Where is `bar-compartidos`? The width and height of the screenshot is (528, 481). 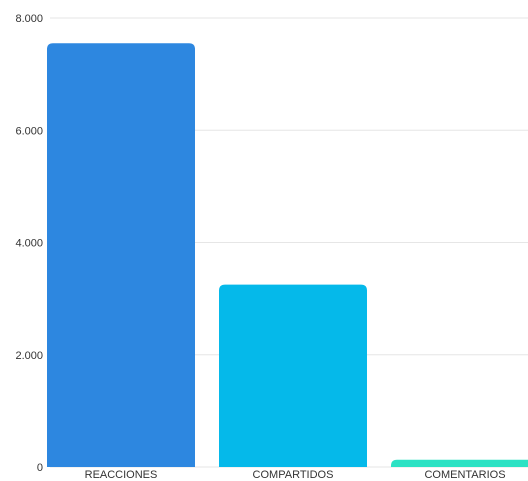
bar-compartidos is located at coordinates (293, 375).